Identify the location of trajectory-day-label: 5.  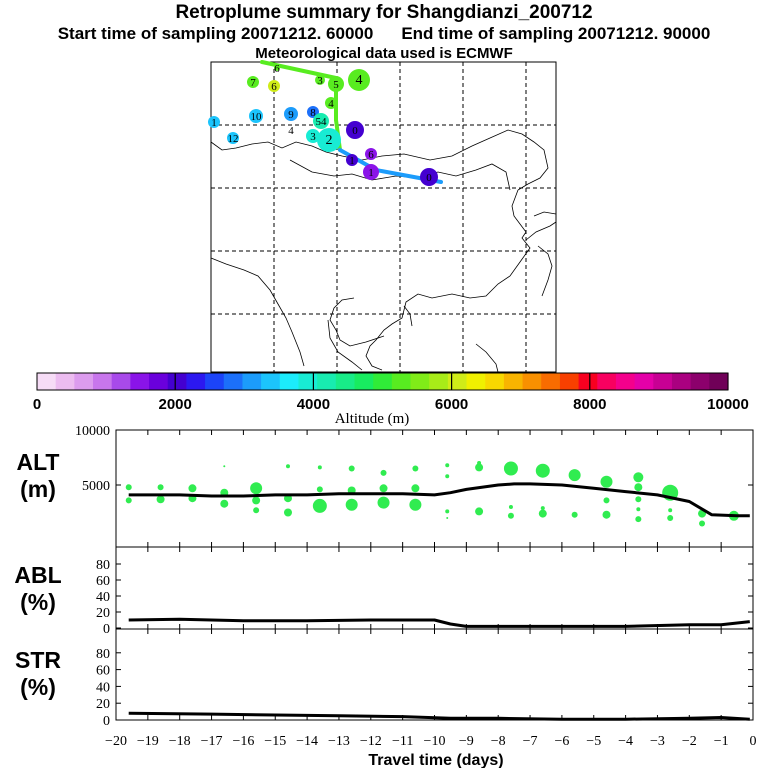
(336, 85).